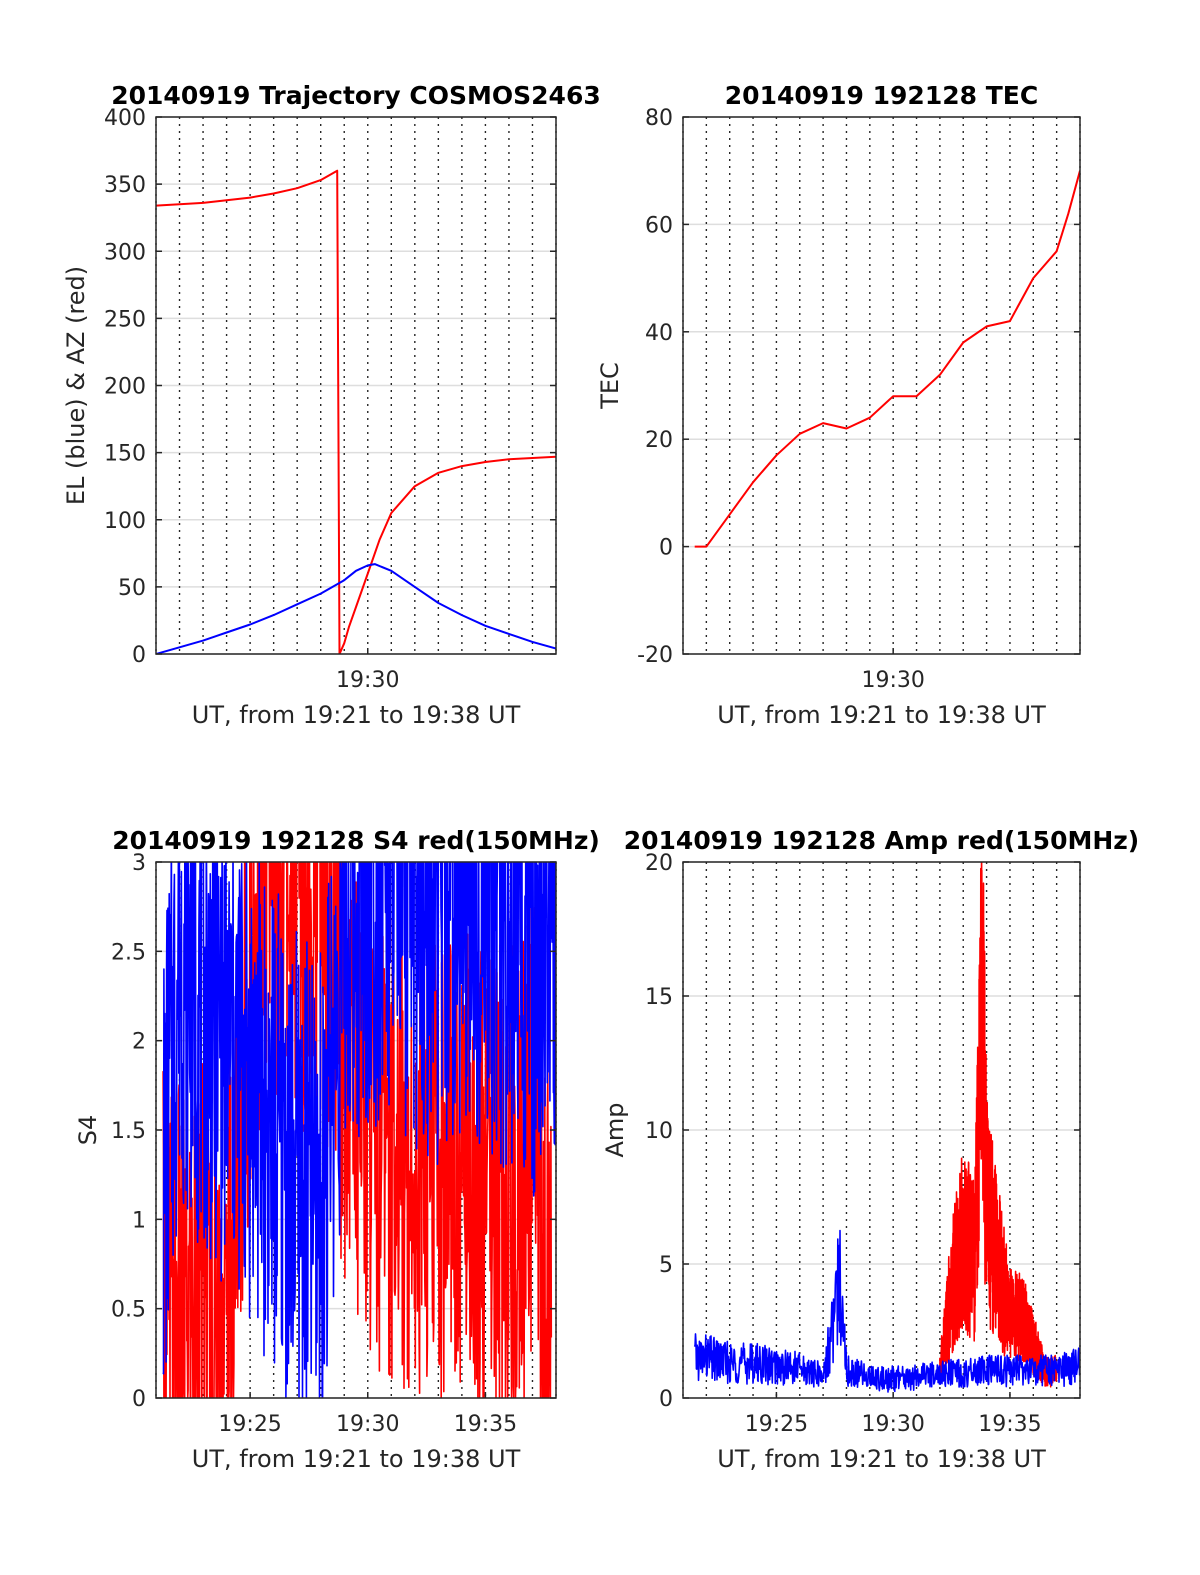 This screenshot has height=1575, width=1200. I want to click on s4-ytick-label: 3, so click(139, 863).